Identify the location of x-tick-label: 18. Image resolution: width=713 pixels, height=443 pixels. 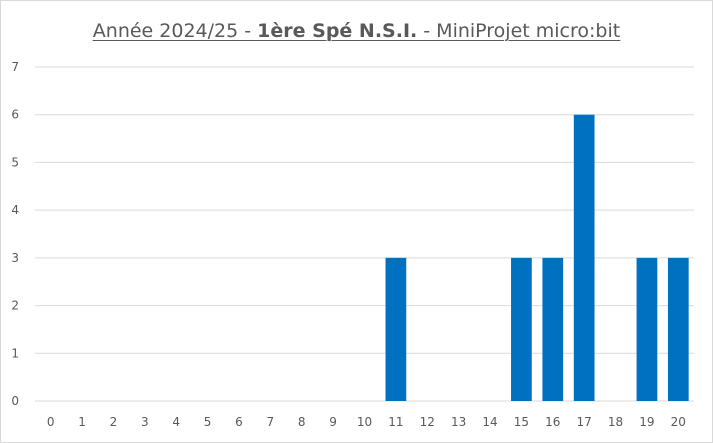
(615, 422).